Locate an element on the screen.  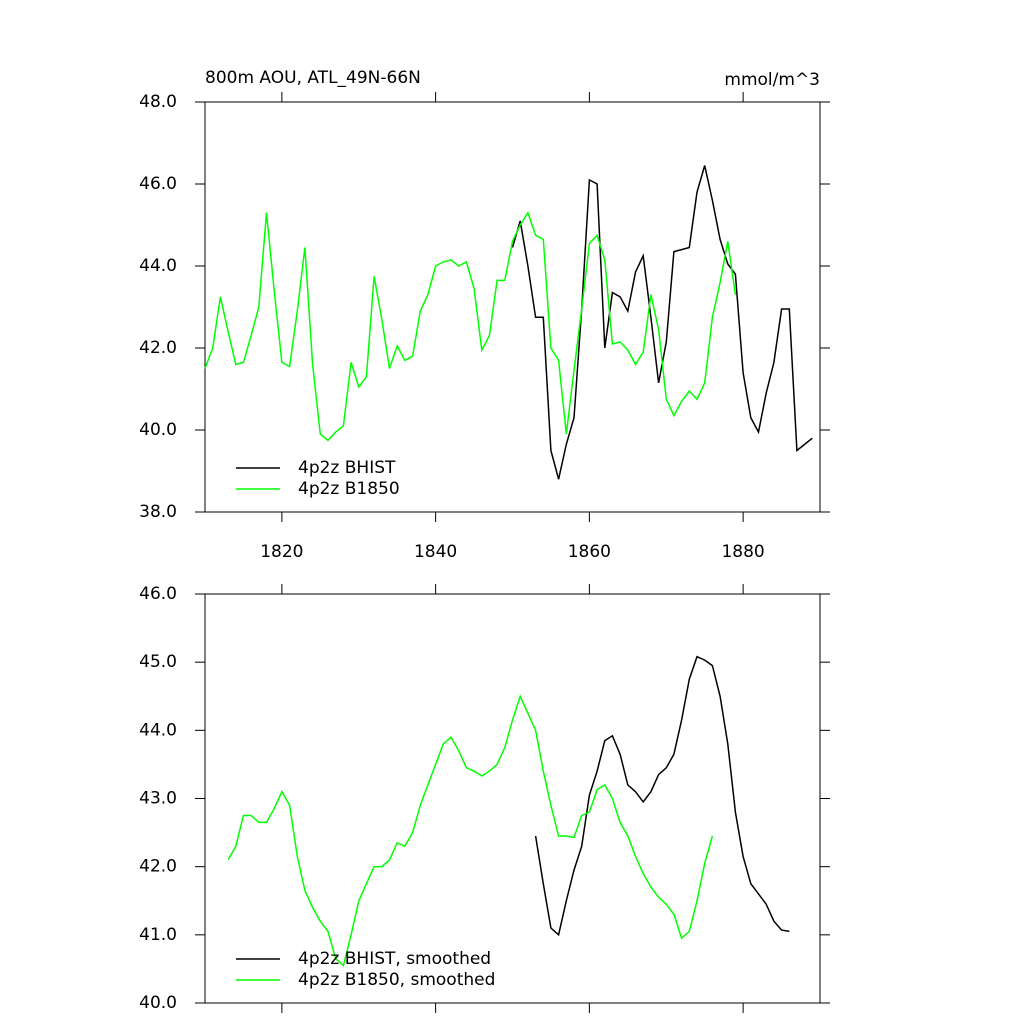
x-tick-label: 1820 is located at coordinates (281, 552).